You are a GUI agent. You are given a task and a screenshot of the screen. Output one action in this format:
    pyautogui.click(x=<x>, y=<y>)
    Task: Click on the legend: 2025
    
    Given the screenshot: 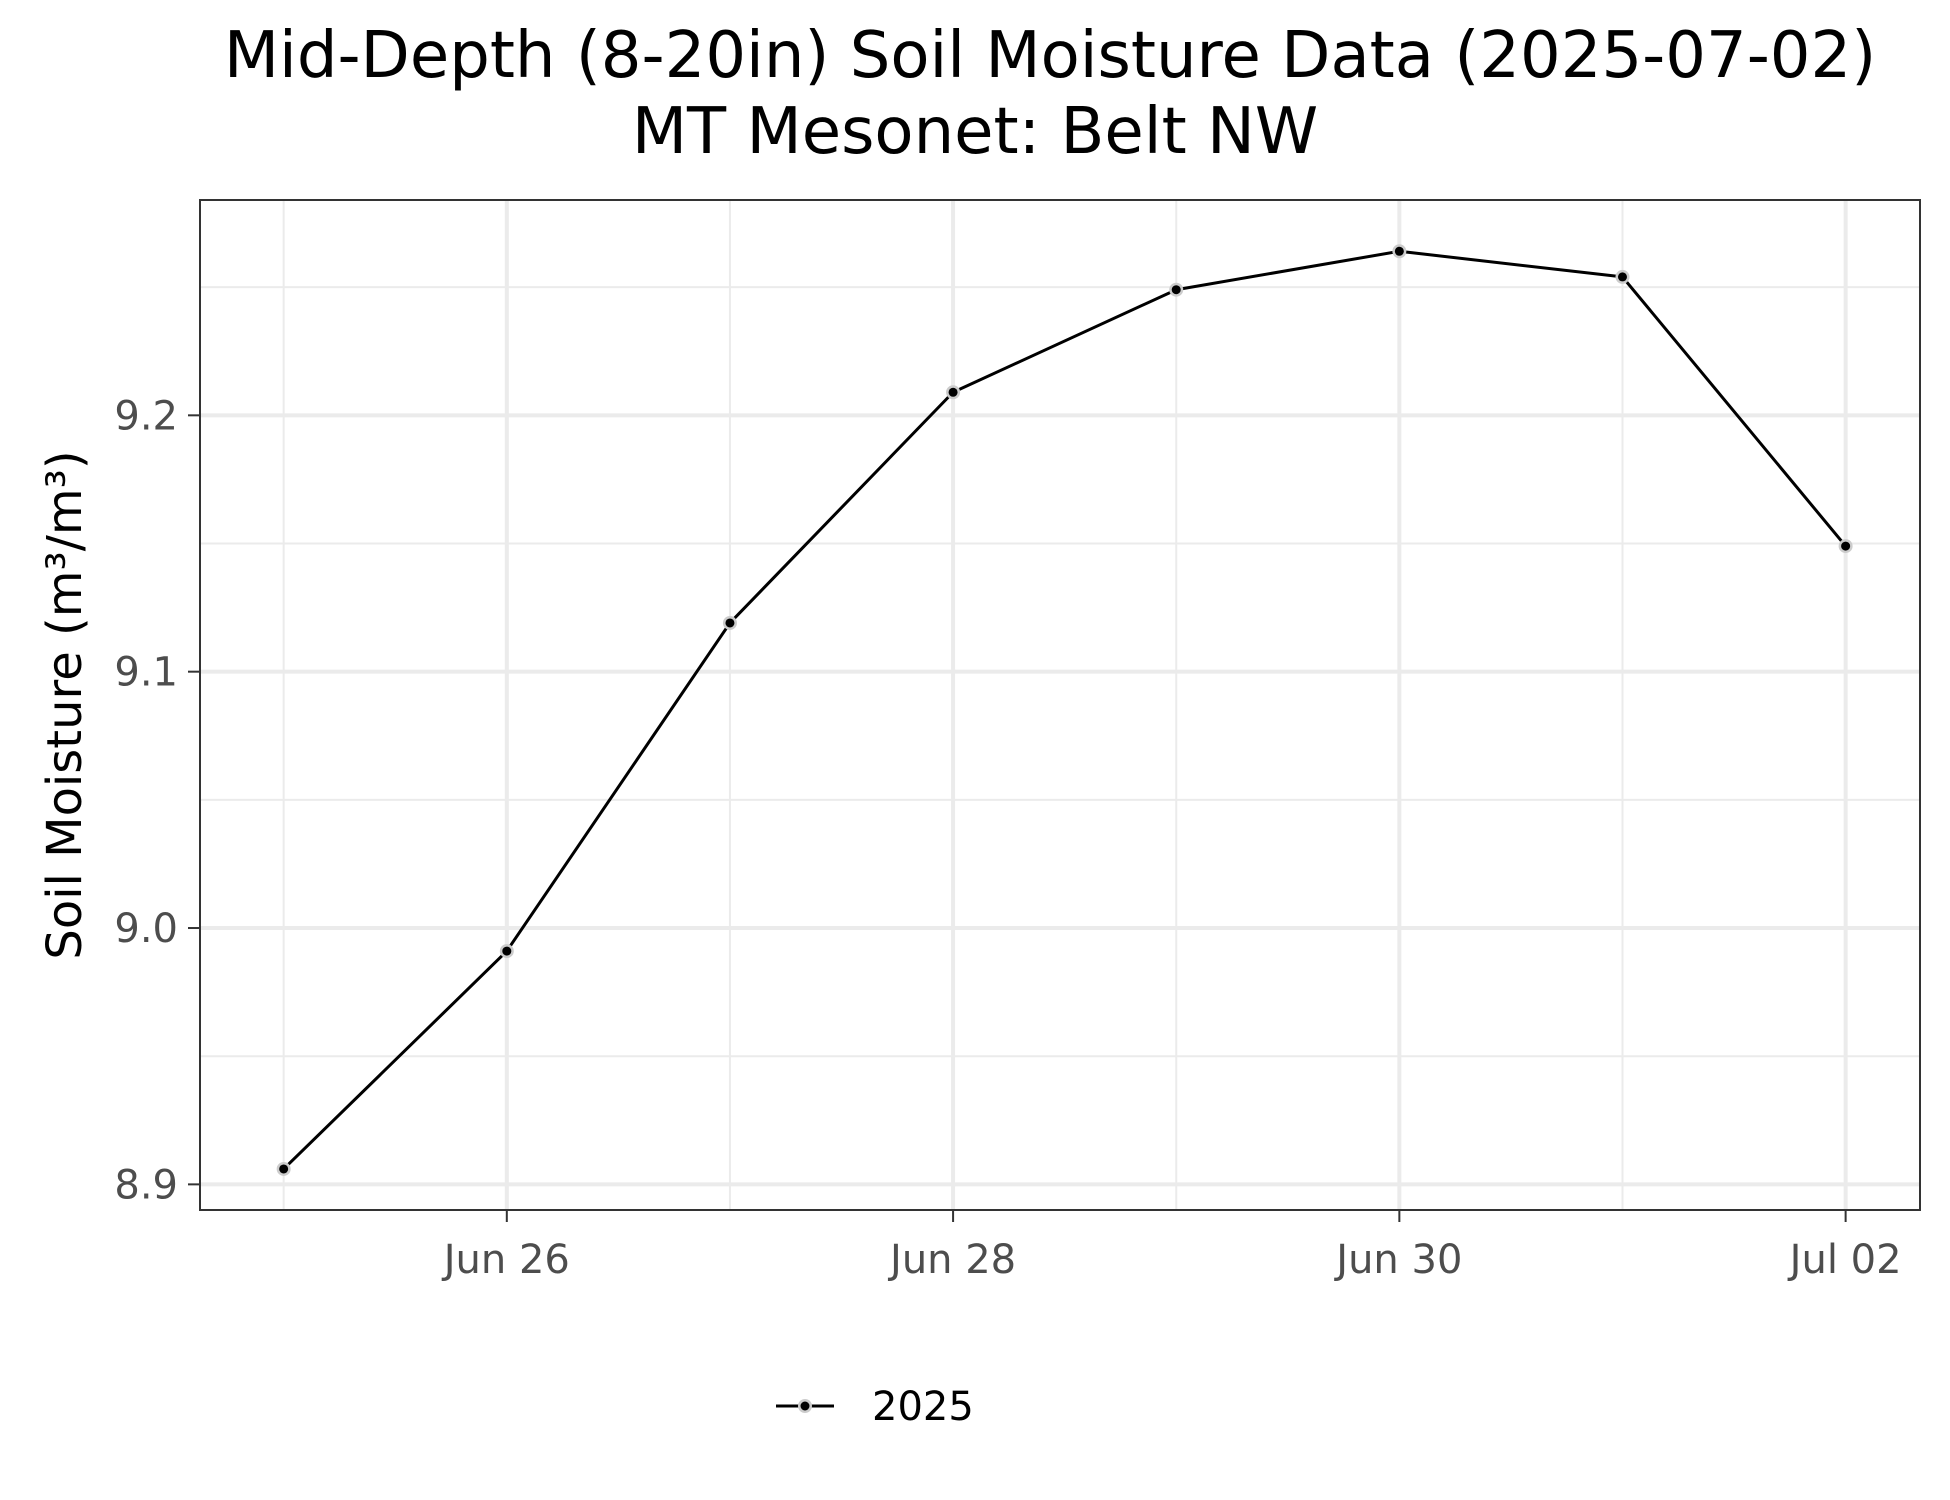 What is the action you would take?
    pyautogui.click(x=875, y=1407)
    